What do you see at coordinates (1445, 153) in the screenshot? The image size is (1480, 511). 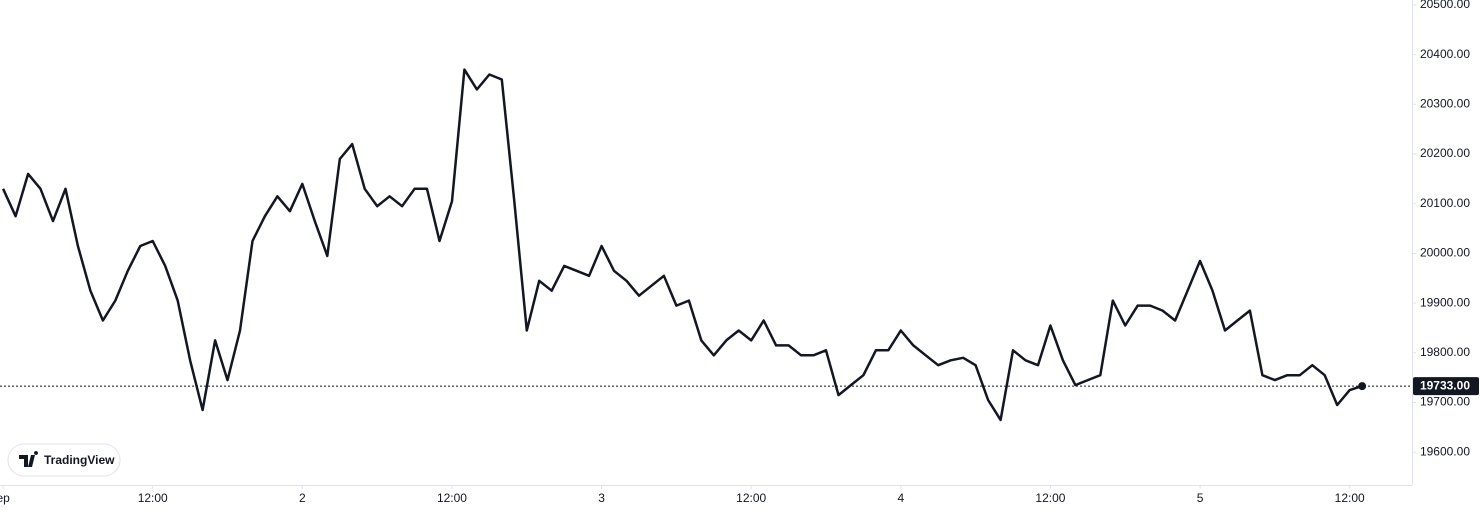 I see `y-tick-label: 20200.00` at bounding box center [1445, 153].